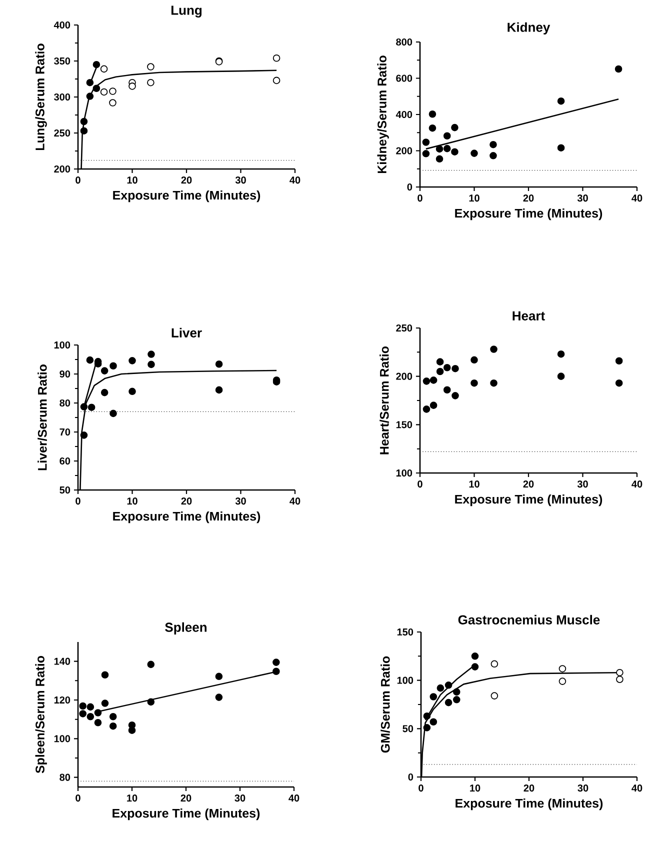  Describe the element at coordinates (41, 715) in the screenshot. I see `y-axis-title: Spleen/Serum Ratio` at that location.